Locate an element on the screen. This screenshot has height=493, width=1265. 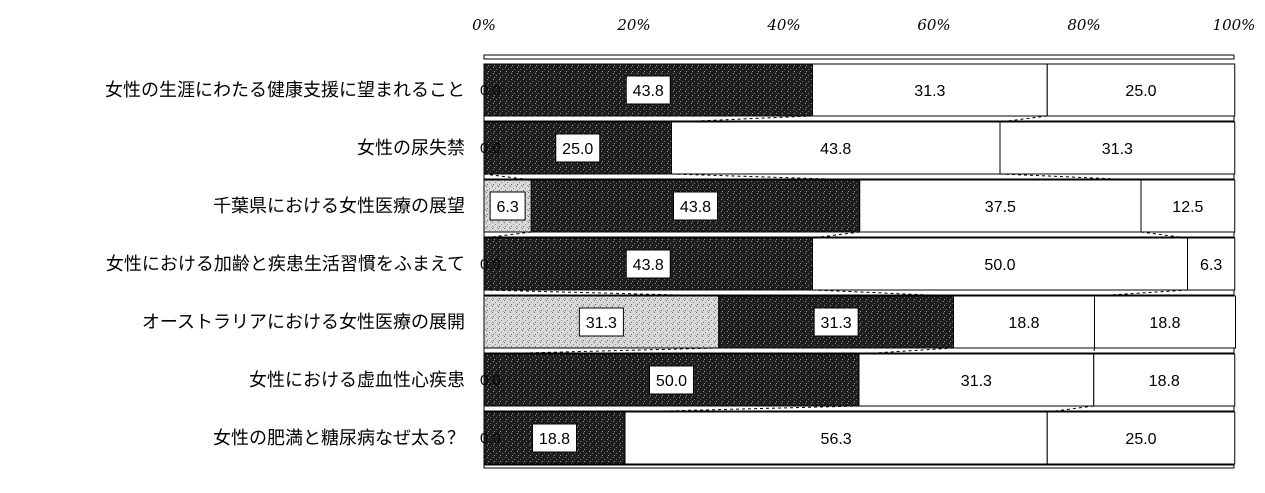
x-tick-label: 80% is located at coordinates (1083, 25).